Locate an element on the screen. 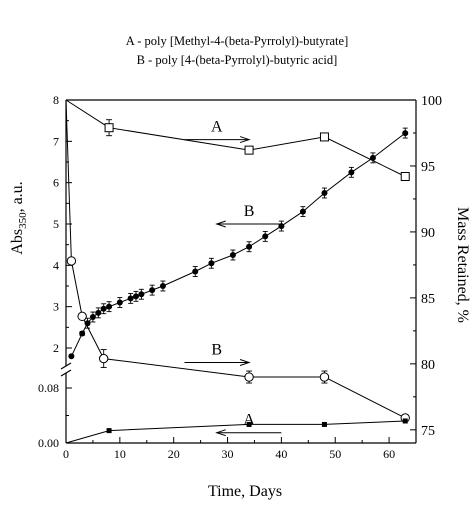 This screenshot has height=505, width=474. y-axis-label-right: Mass Retained, % is located at coordinates (462, 265).